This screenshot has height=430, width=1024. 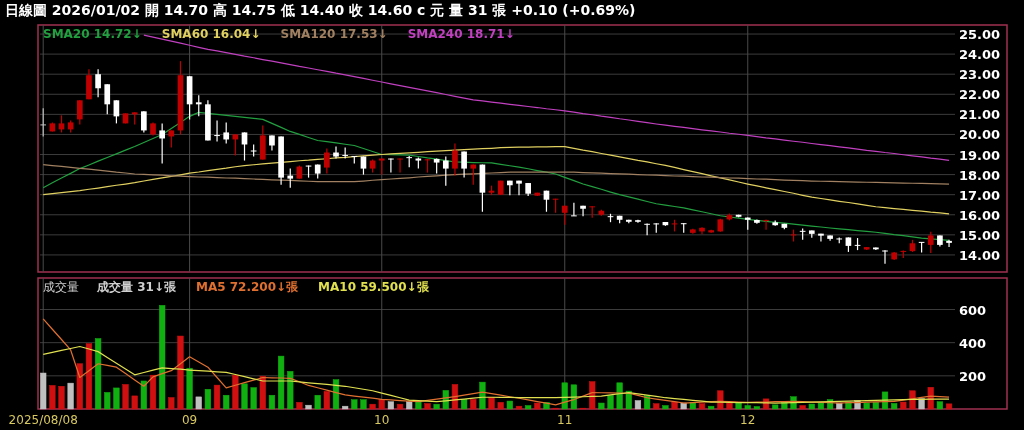 I want to click on text: MA5 72.200↓張, so click(x=247, y=287).